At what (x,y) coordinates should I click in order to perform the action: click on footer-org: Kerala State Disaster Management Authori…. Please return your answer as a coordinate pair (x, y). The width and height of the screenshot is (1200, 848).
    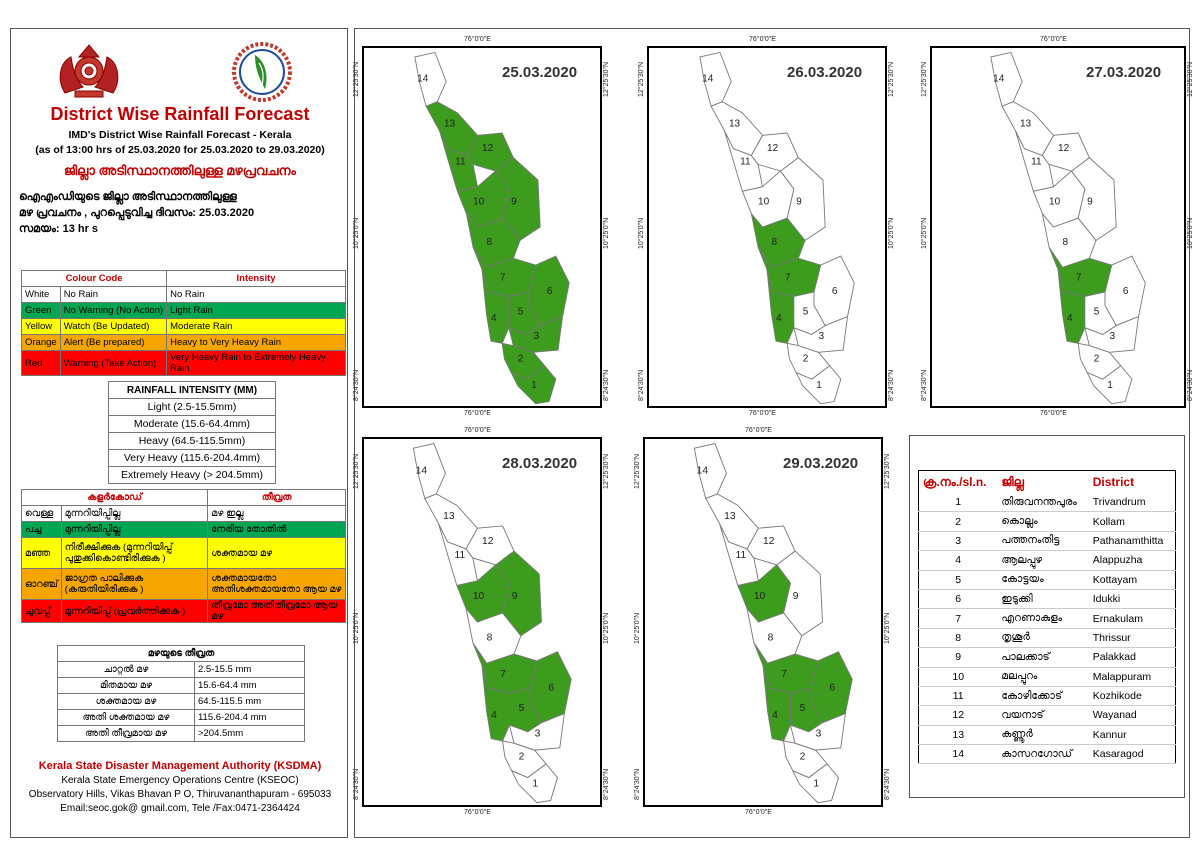
    Looking at the image, I should click on (180, 766).